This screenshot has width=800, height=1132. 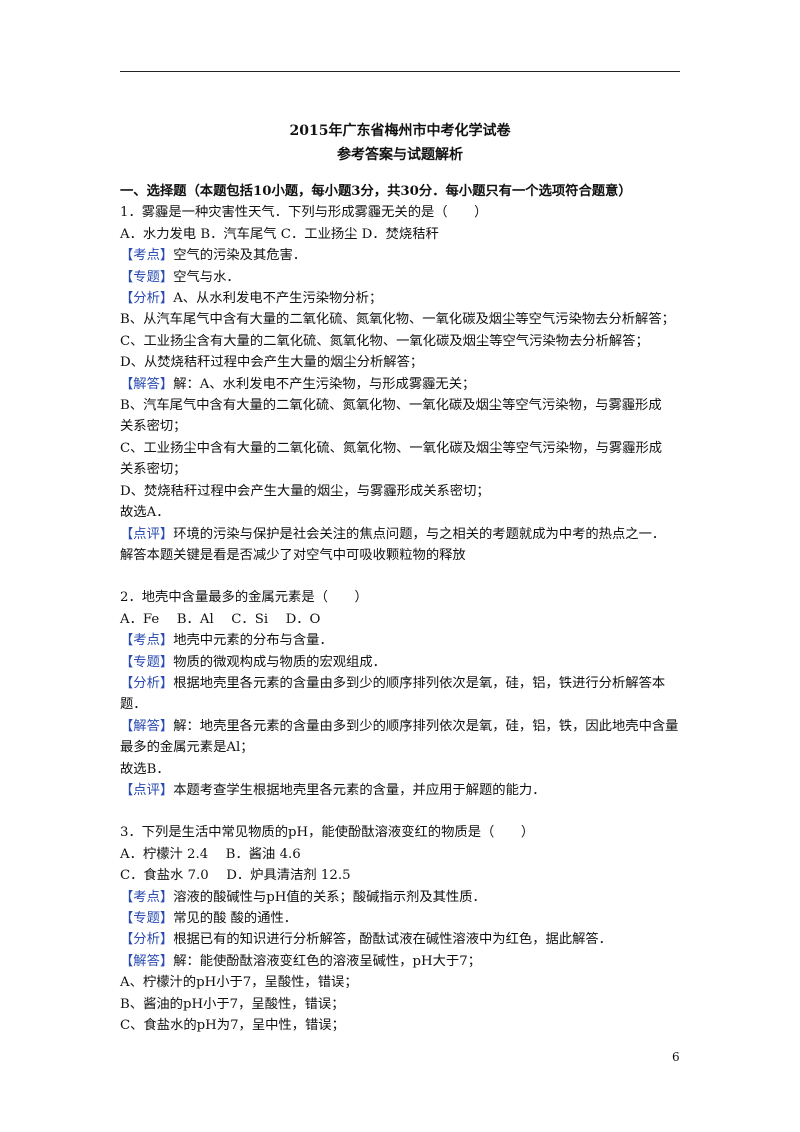 I want to click on line-text: 常见的酸 酸的通性．, so click(x=235, y=918).